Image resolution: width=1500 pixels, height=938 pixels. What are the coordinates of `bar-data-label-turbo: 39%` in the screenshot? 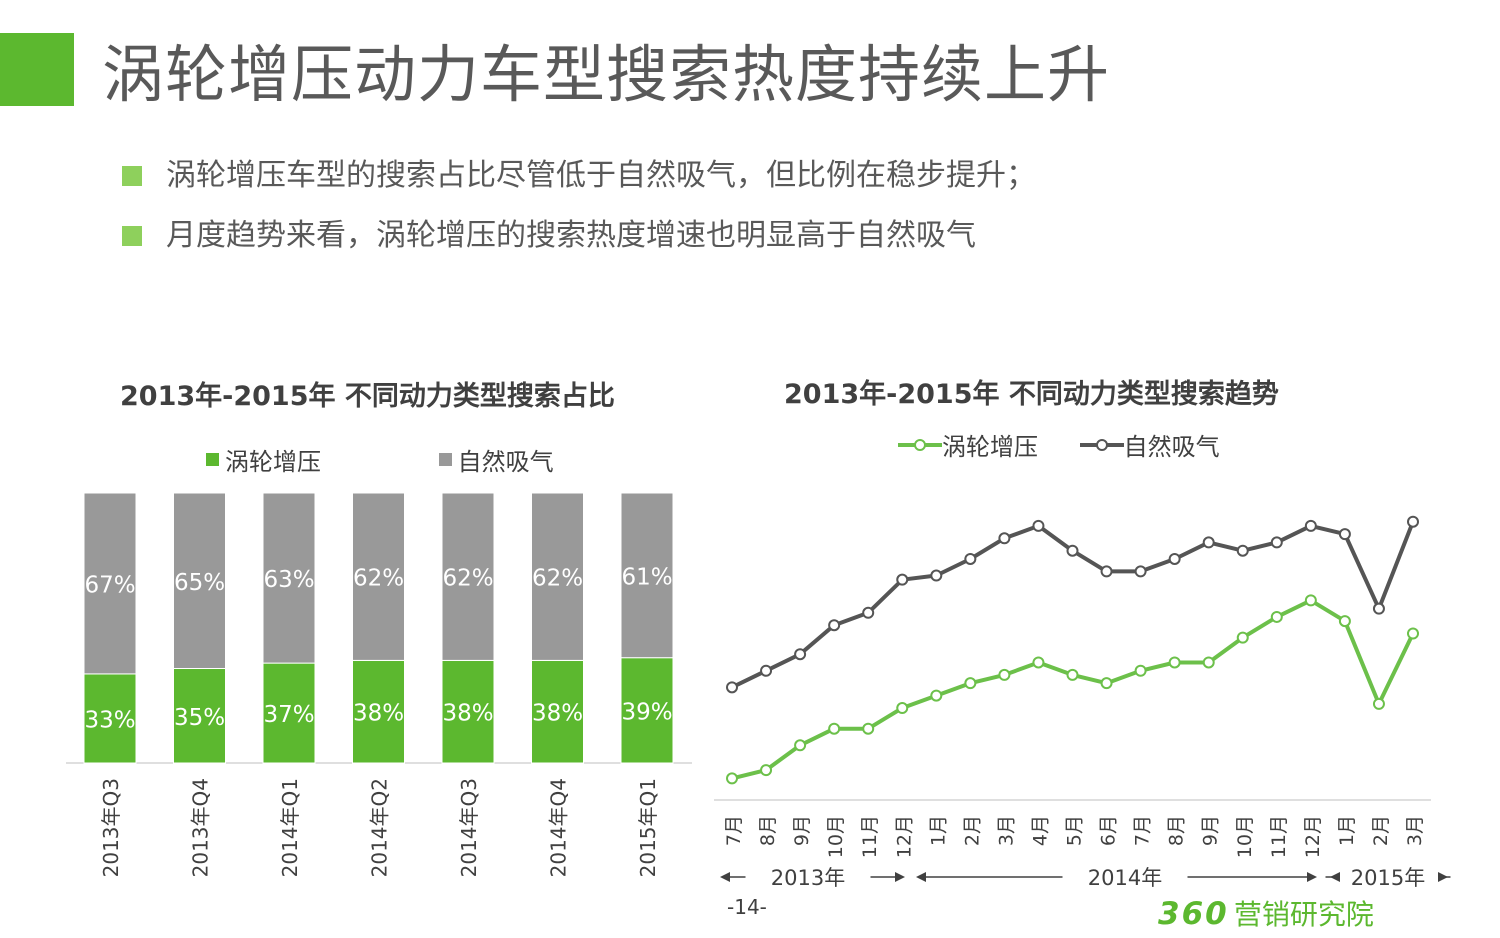 It's located at (646, 712).